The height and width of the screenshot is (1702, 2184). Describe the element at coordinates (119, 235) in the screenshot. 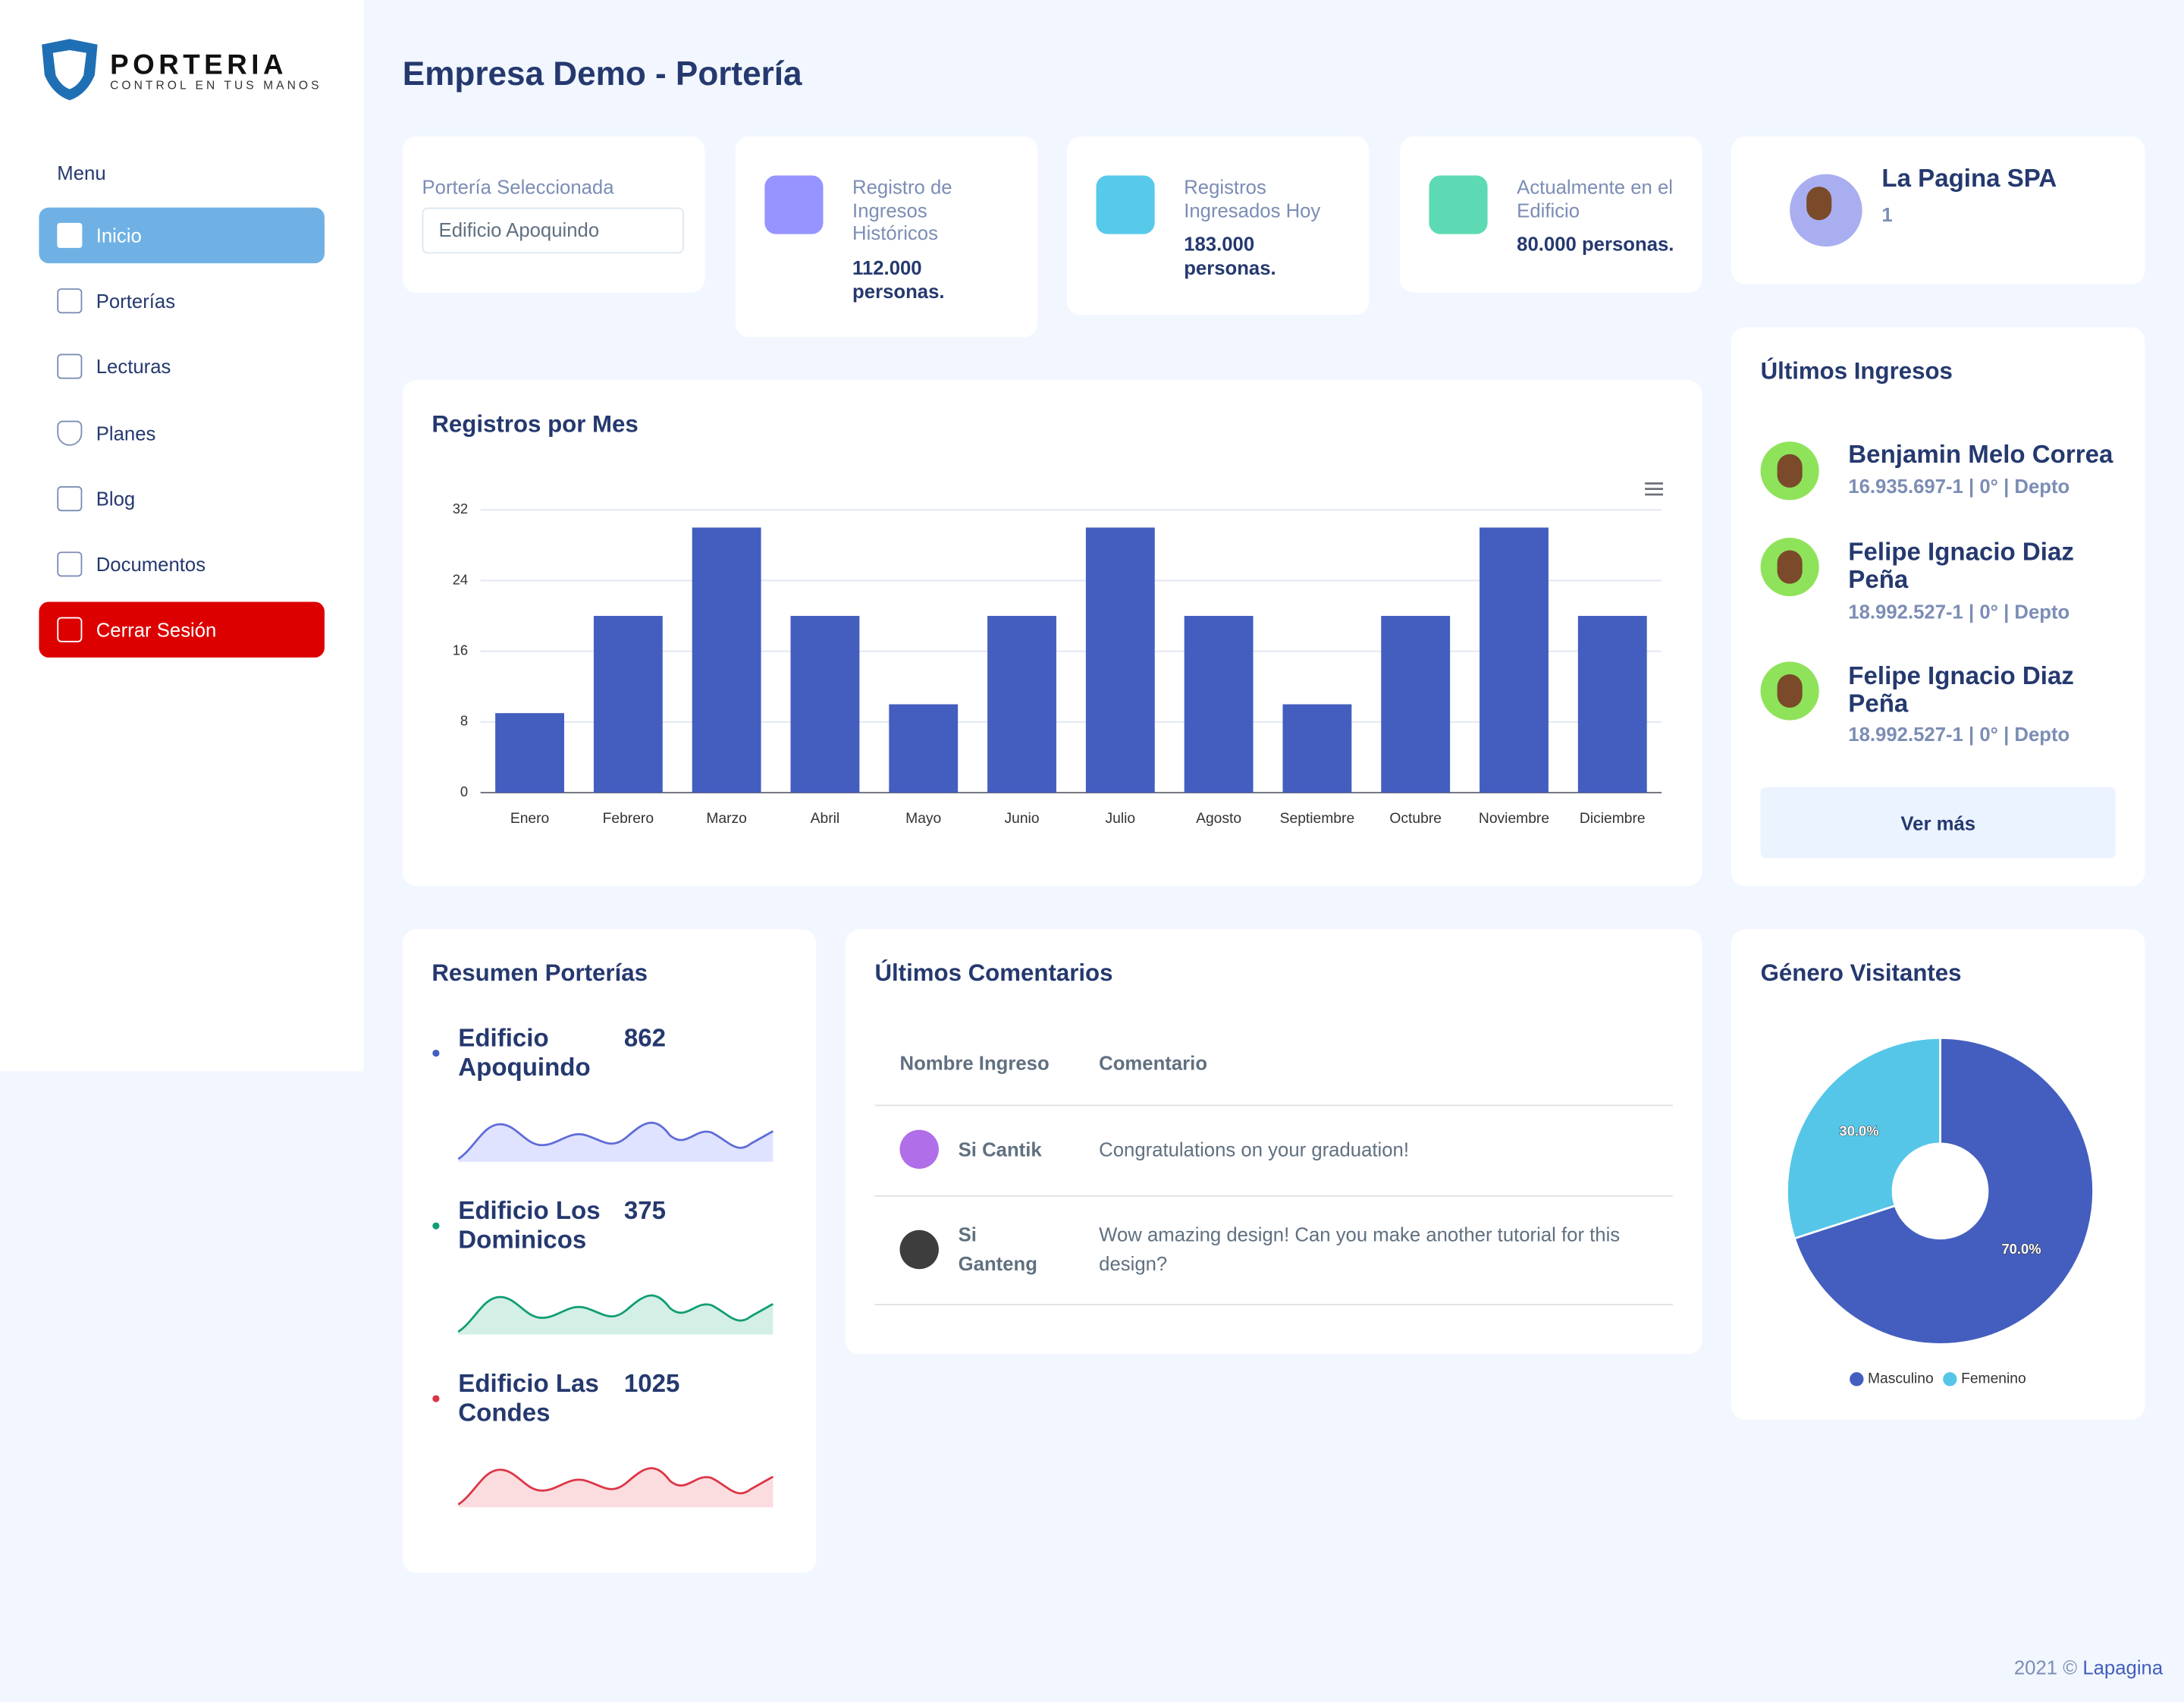

I see `menu-text: Inicio` at that location.